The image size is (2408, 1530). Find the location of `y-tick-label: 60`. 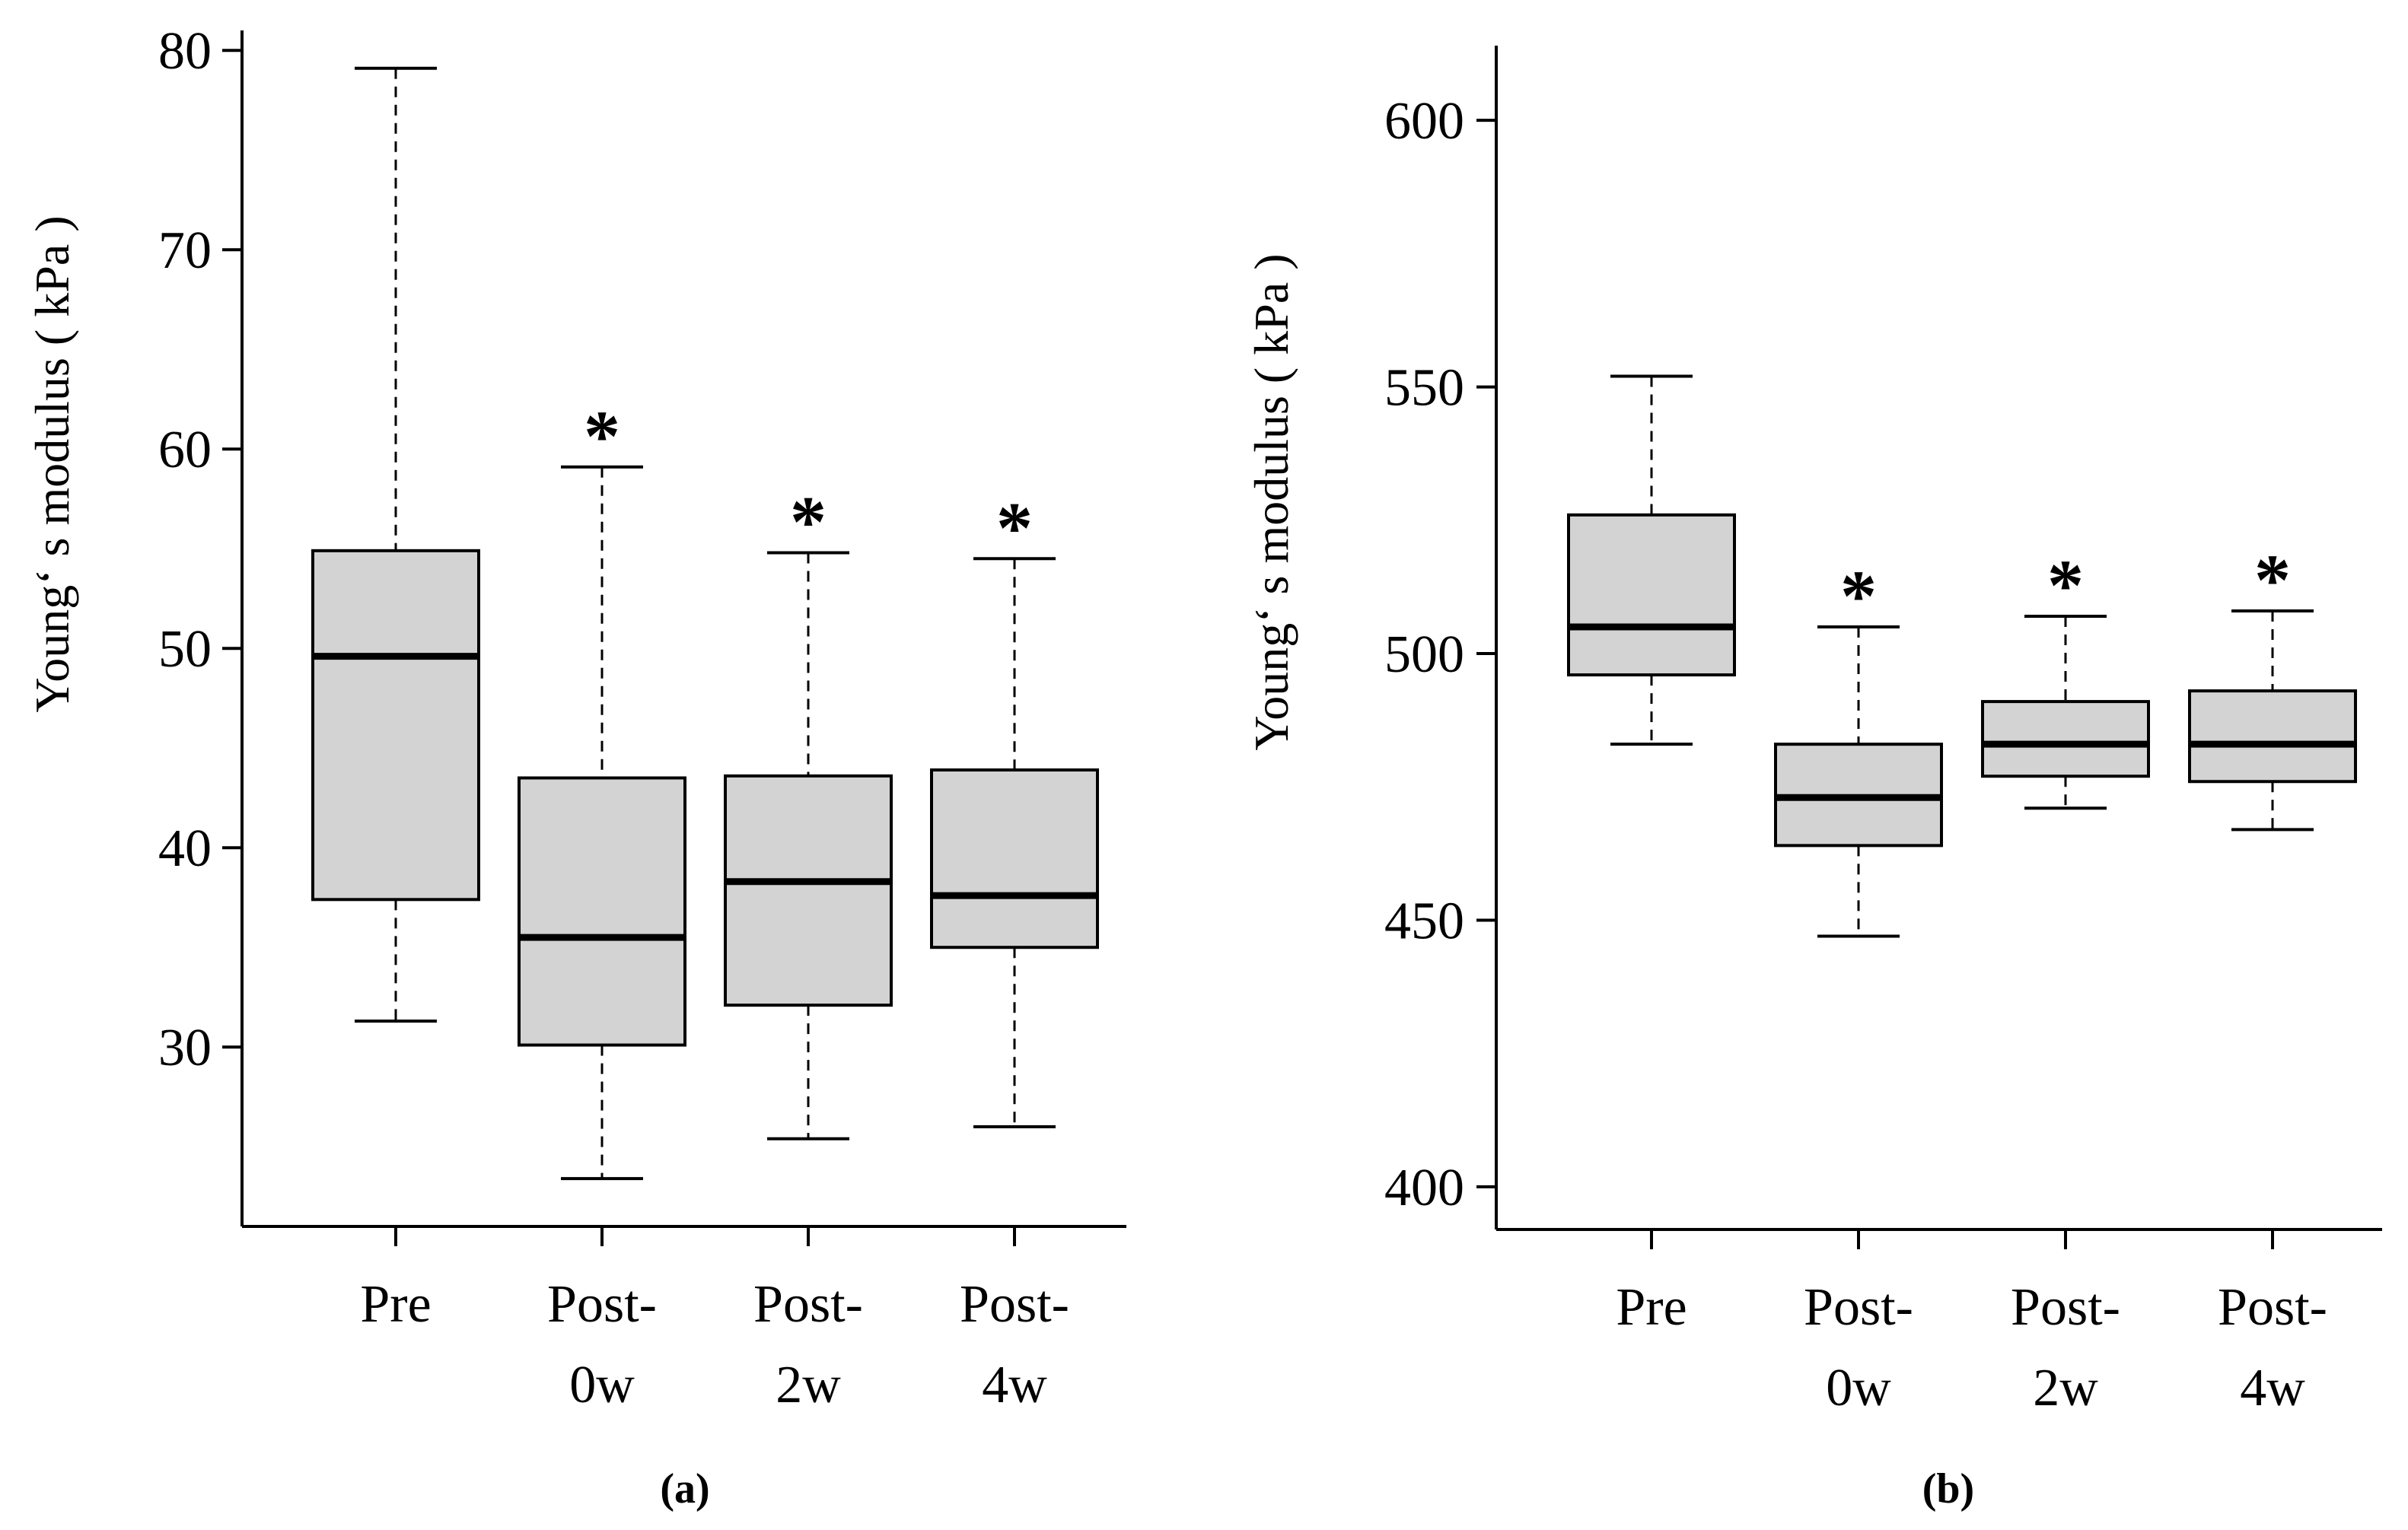

y-tick-label: 60 is located at coordinates (185, 450).